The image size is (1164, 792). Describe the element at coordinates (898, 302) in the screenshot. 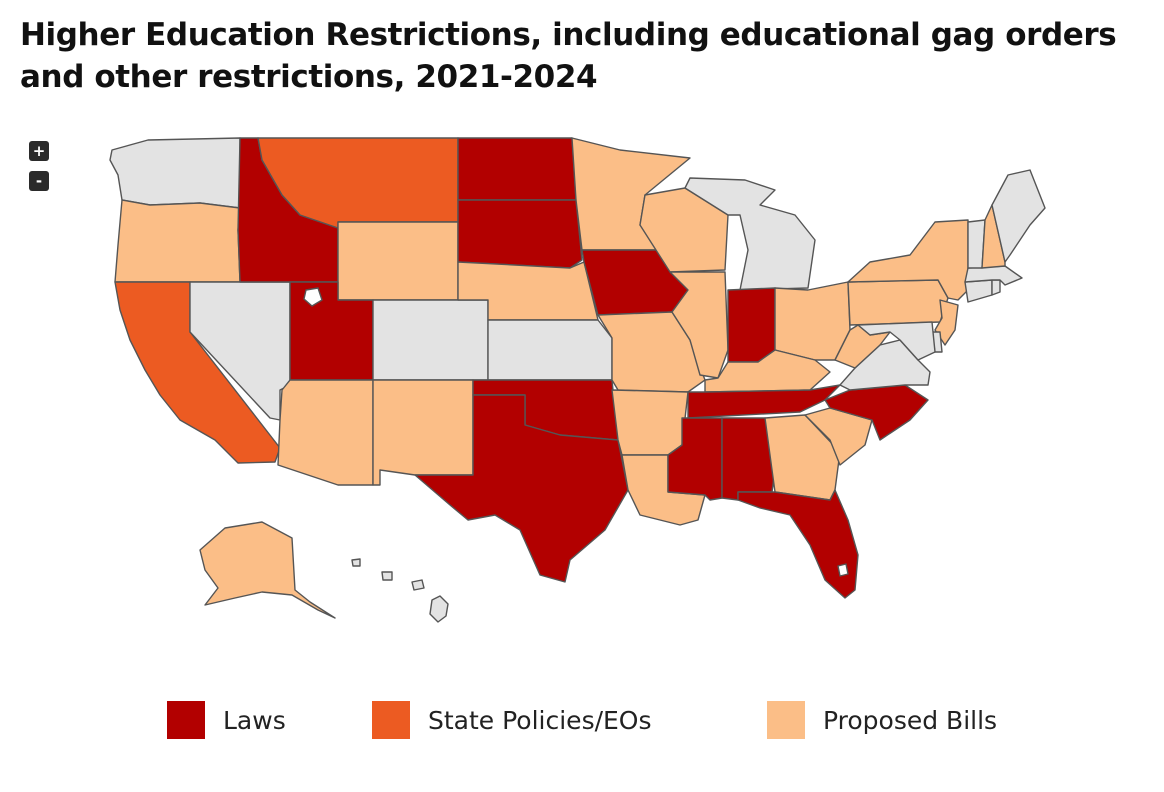

I see `state-pa` at that location.